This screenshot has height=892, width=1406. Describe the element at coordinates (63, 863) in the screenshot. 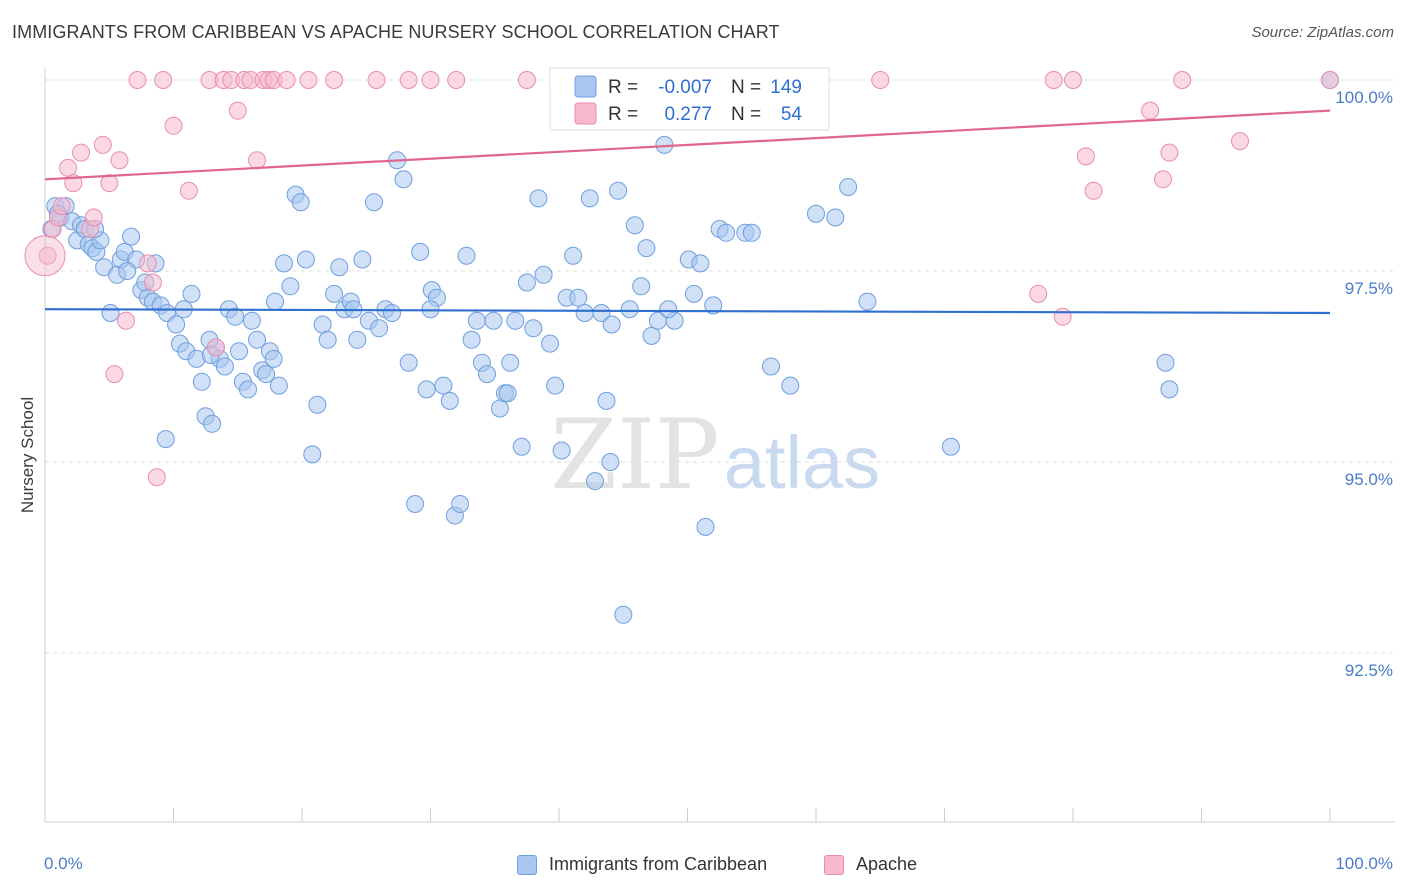

I see `x-tick-label-0: 0.0%` at that location.